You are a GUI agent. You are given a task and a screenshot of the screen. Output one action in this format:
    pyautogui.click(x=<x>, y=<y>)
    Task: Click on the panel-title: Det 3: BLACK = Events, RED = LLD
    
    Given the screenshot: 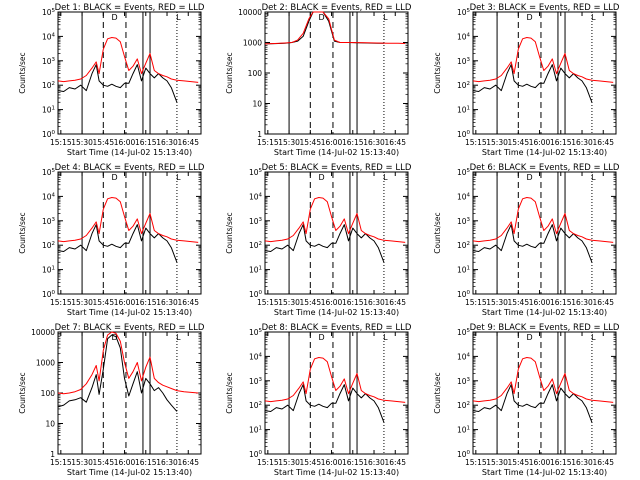 What is the action you would take?
    pyautogui.click(x=545, y=8)
    